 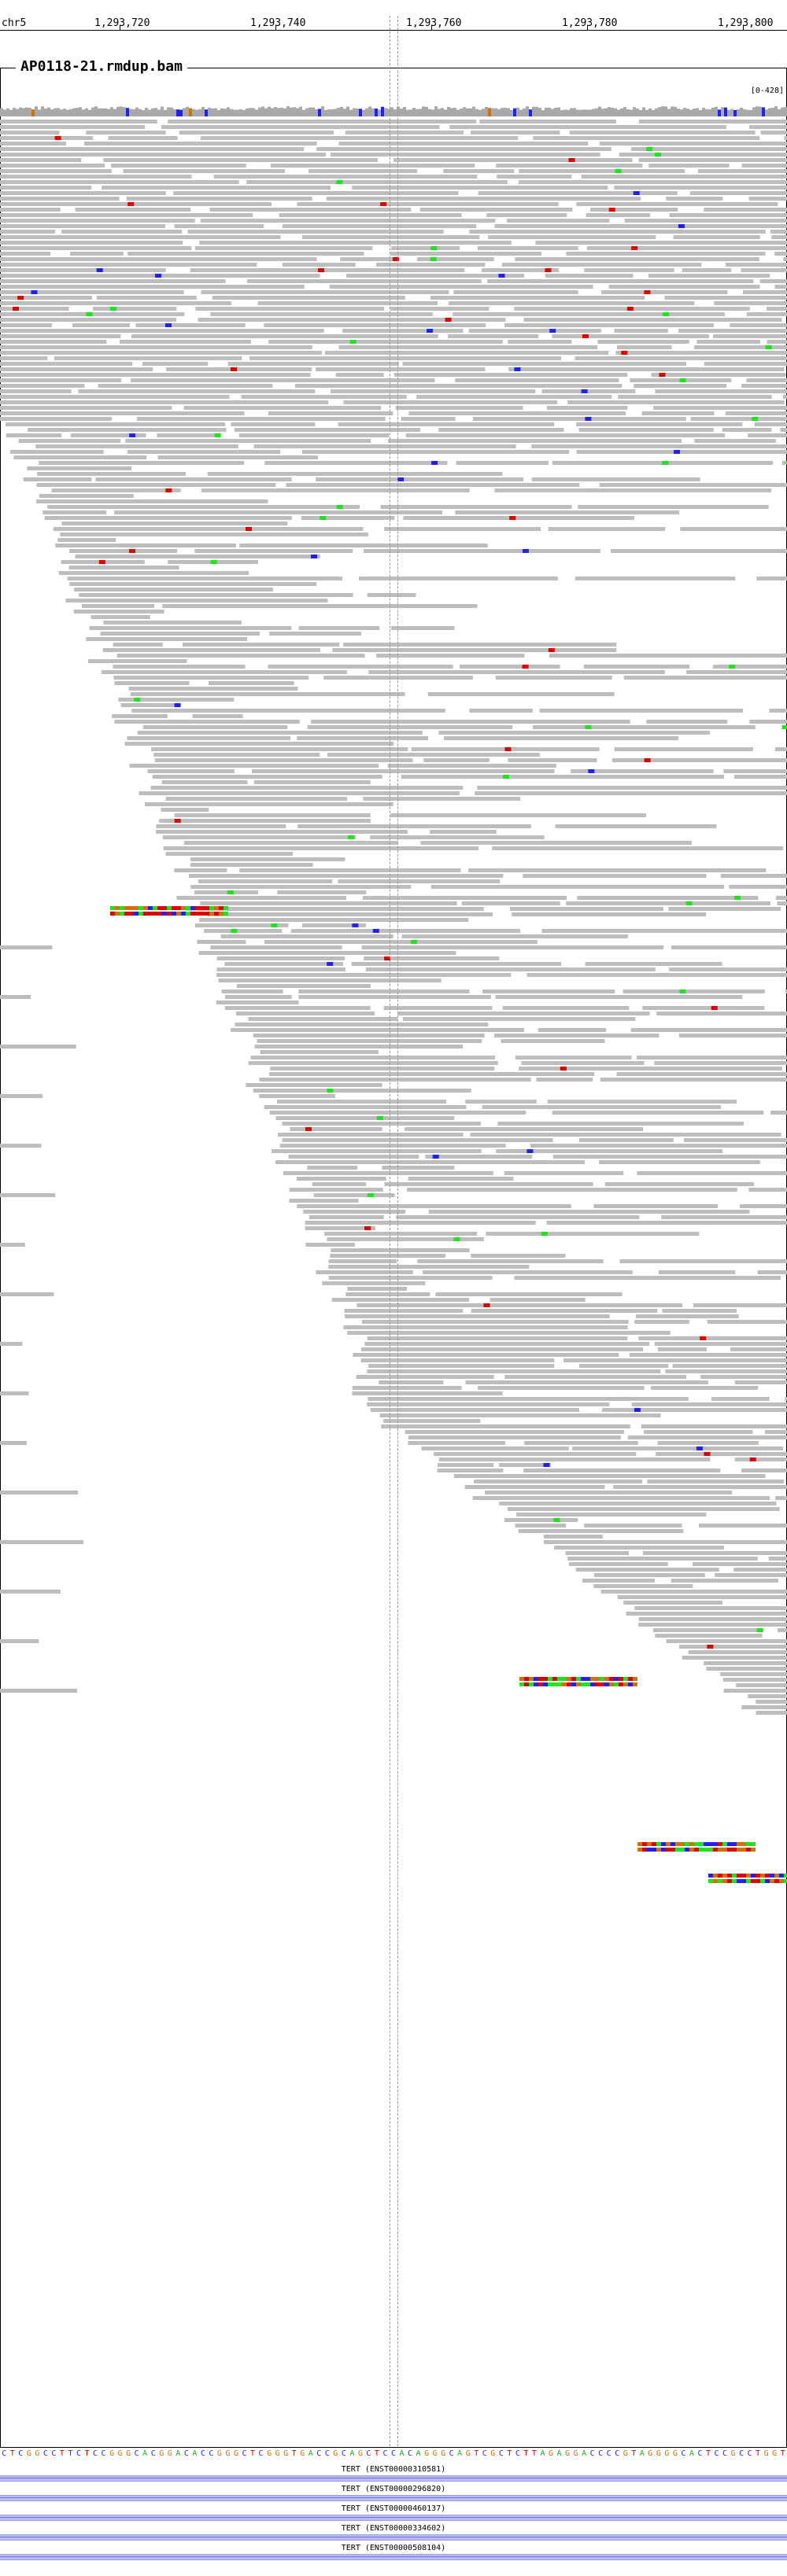 I want to click on gene-transcript: TERT (ENST00000334602), so click(x=393, y=2532).